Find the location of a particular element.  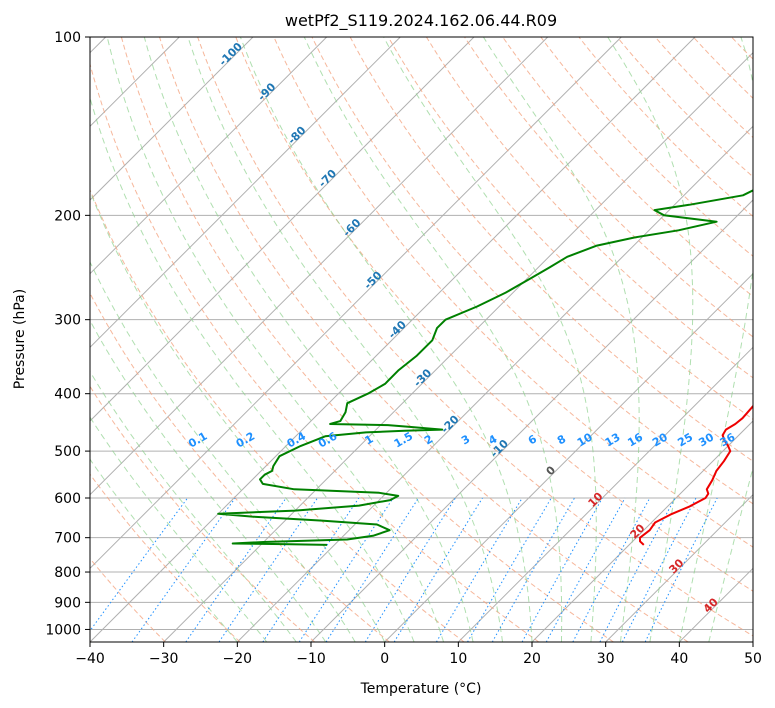

y-tick-label: 1000 is located at coordinates (63, 630).